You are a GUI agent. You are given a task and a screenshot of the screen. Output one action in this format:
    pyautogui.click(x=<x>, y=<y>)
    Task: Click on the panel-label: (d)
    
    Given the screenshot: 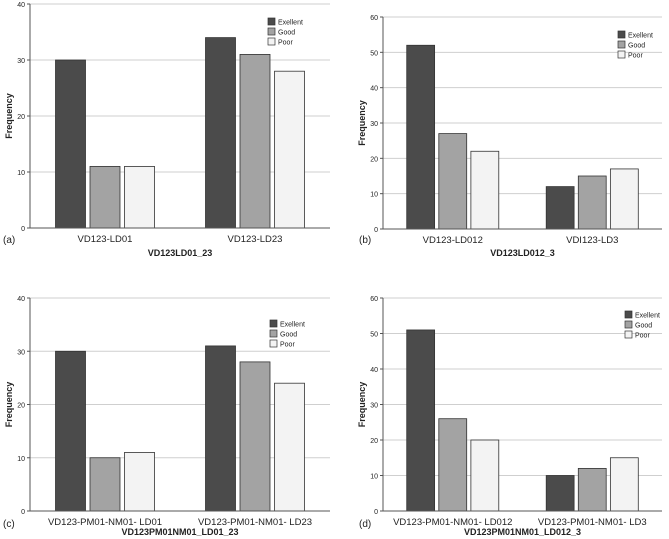 What is the action you would take?
    pyautogui.click(x=365, y=524)
    